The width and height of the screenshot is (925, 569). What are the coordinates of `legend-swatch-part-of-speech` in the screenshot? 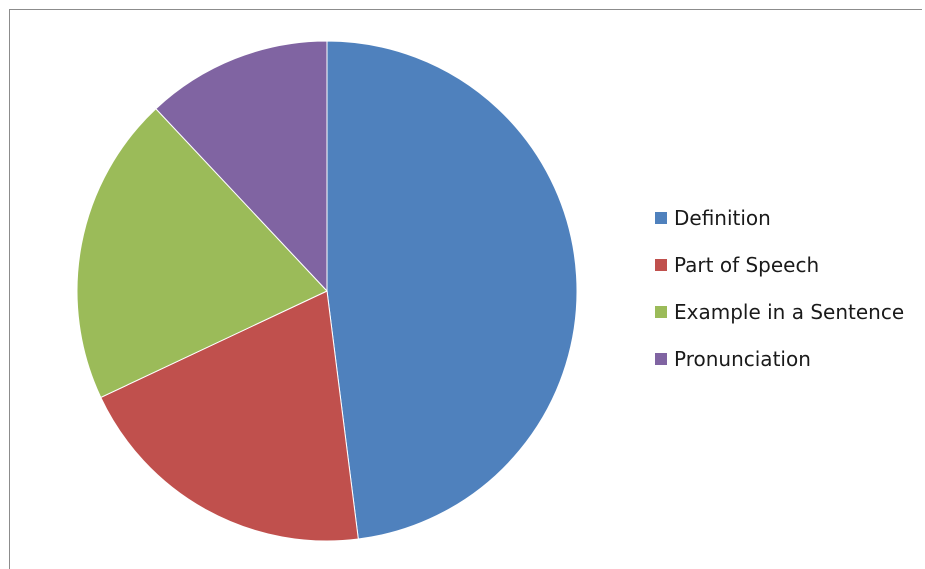 It's located at (661, 265).